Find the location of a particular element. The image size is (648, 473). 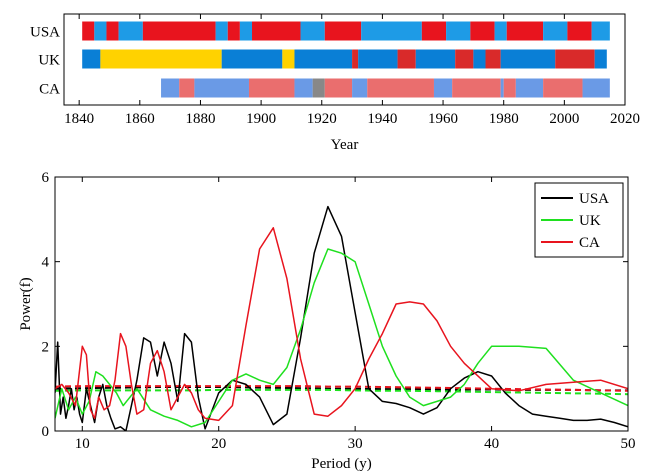

row-label-ca: CA is located at coordinates (49, 90).